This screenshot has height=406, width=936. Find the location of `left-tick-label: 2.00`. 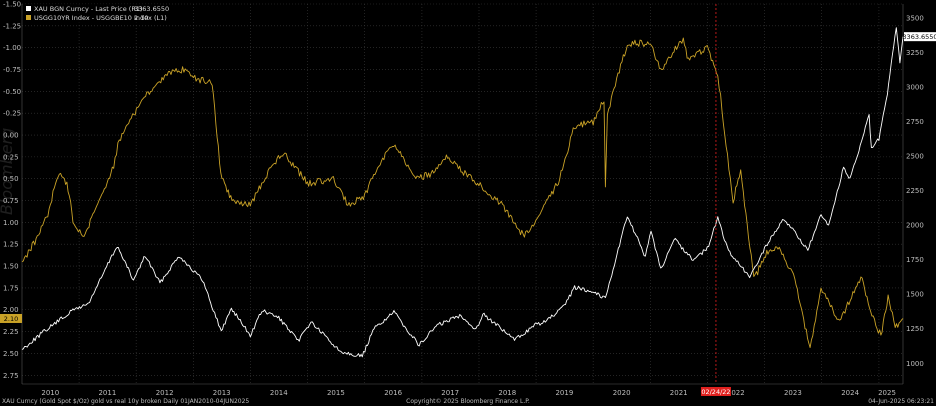

left-tick-label: 2.00 is located at coordinates (11, 310).